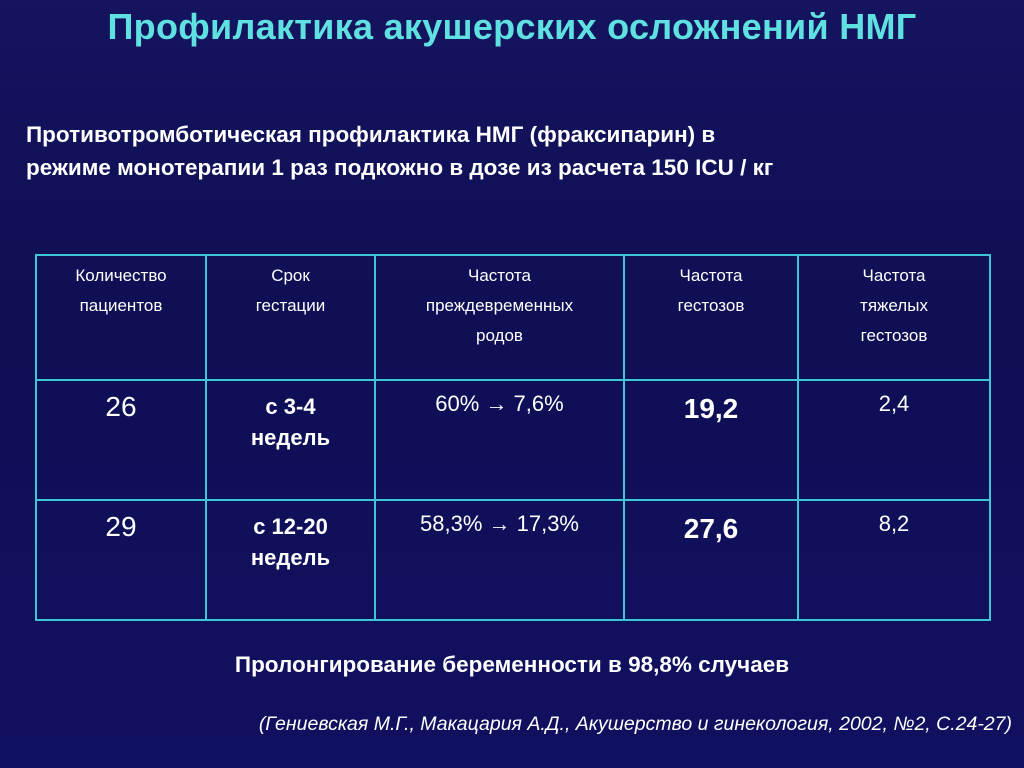  Describe the element at coordinates (711, 528) in the screenshot. I see `cell-value: 27,6` at that location.